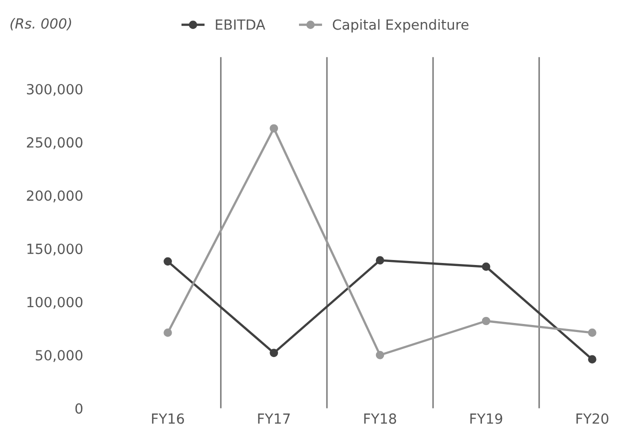 Image resolution: width=630 pixels, height=439 pixels. What do you see at coordinates (168, 418) in the screenshot?
I see `x-tick-label: FY16` at bounding box center [168, 418].